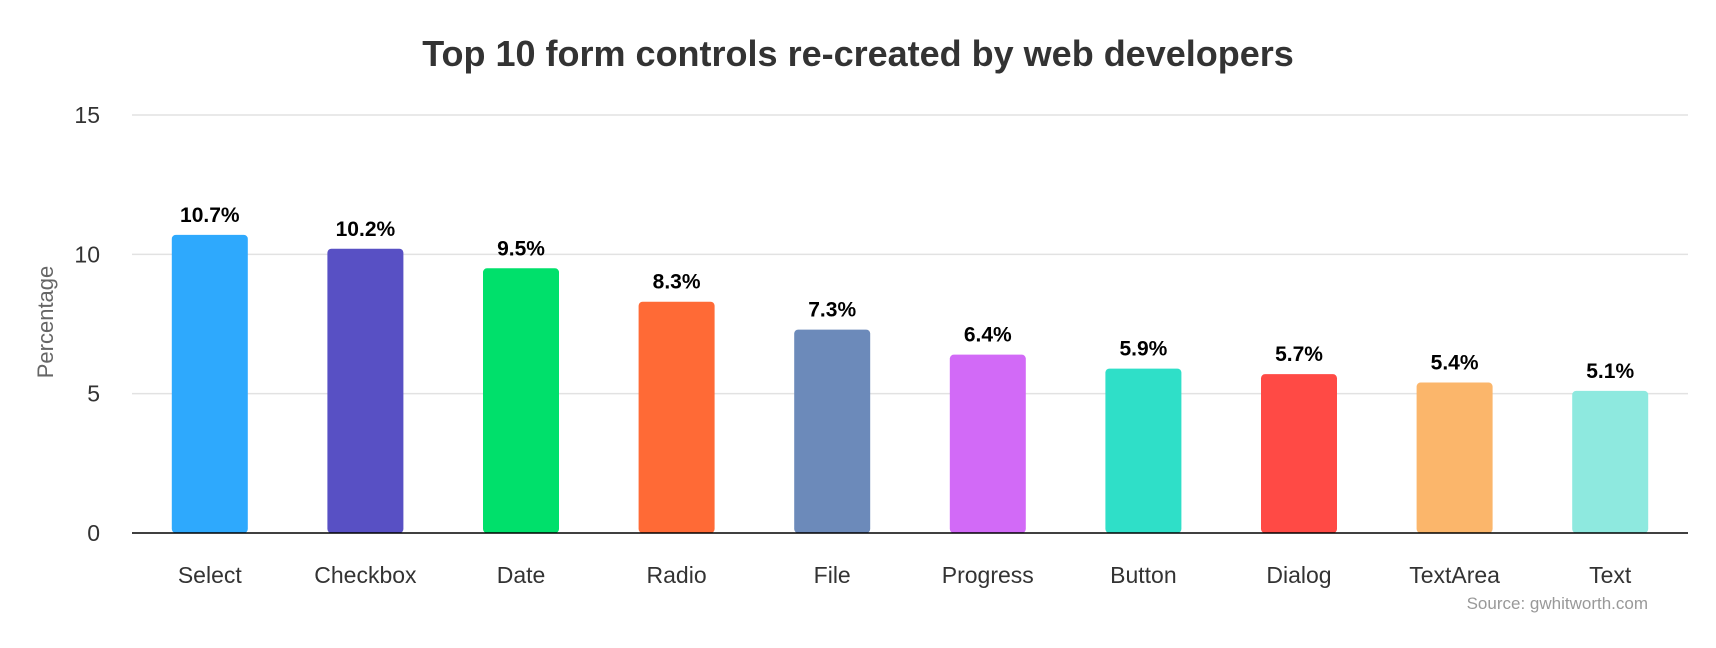 This screenshot has width=1716, height=648. I want to click on y-tick-label: 0, so click(93, 533).